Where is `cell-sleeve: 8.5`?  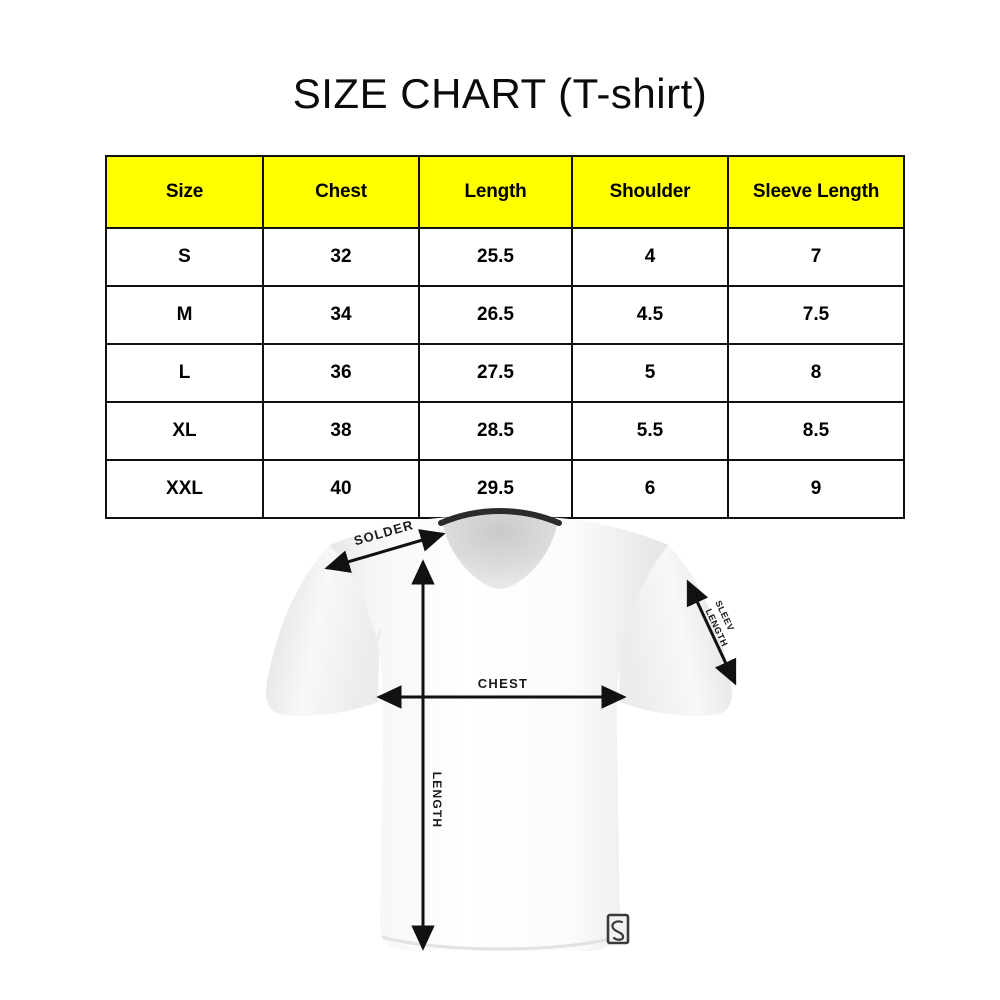 cell-sleeve: 8.5 is located at coordinates (816, 431).